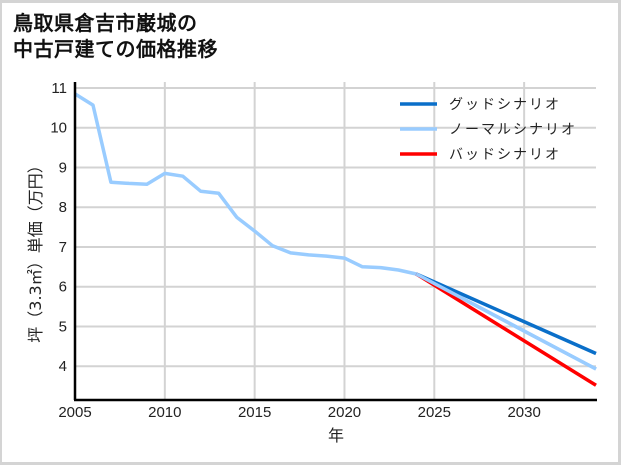 The height and width of the screenshot is (465, 621). Describe the element at coordinates (105, 23) in the screenshot. I see `chart-title-line-1: 鳥取県倉吉市巌城の` at that location.